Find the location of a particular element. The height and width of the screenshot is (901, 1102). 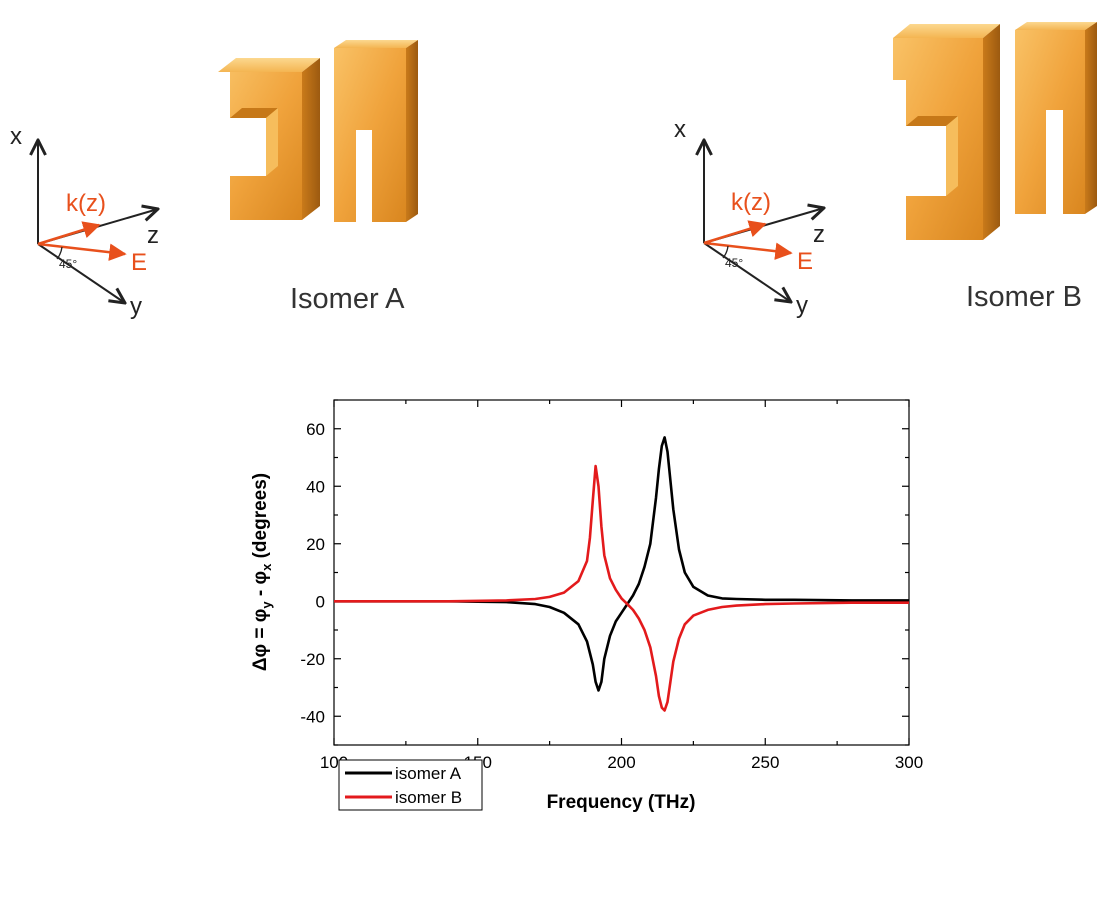

isomer-a-structure-image: Isomer A is located at coordinates (318, 177).